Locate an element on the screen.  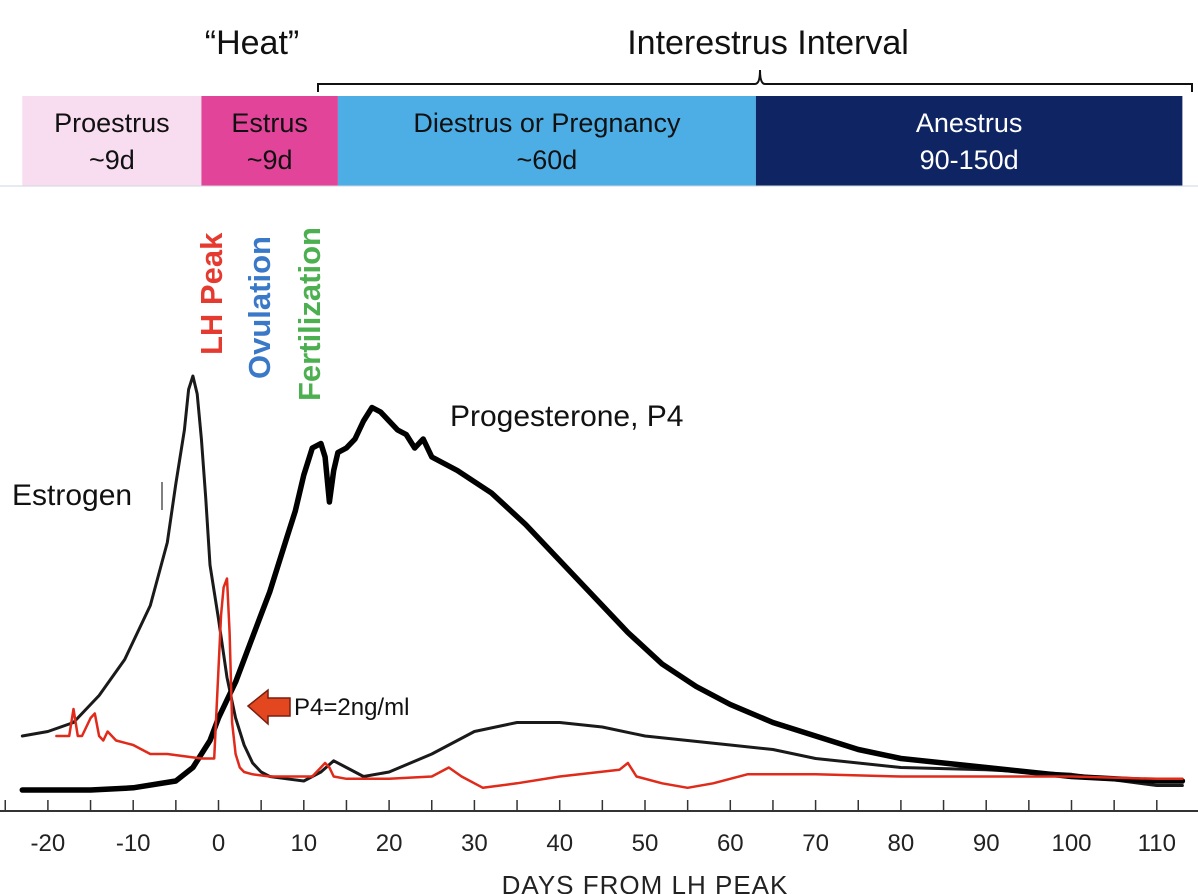
x-tick-label: 0 is located at coordinates (218, 843).